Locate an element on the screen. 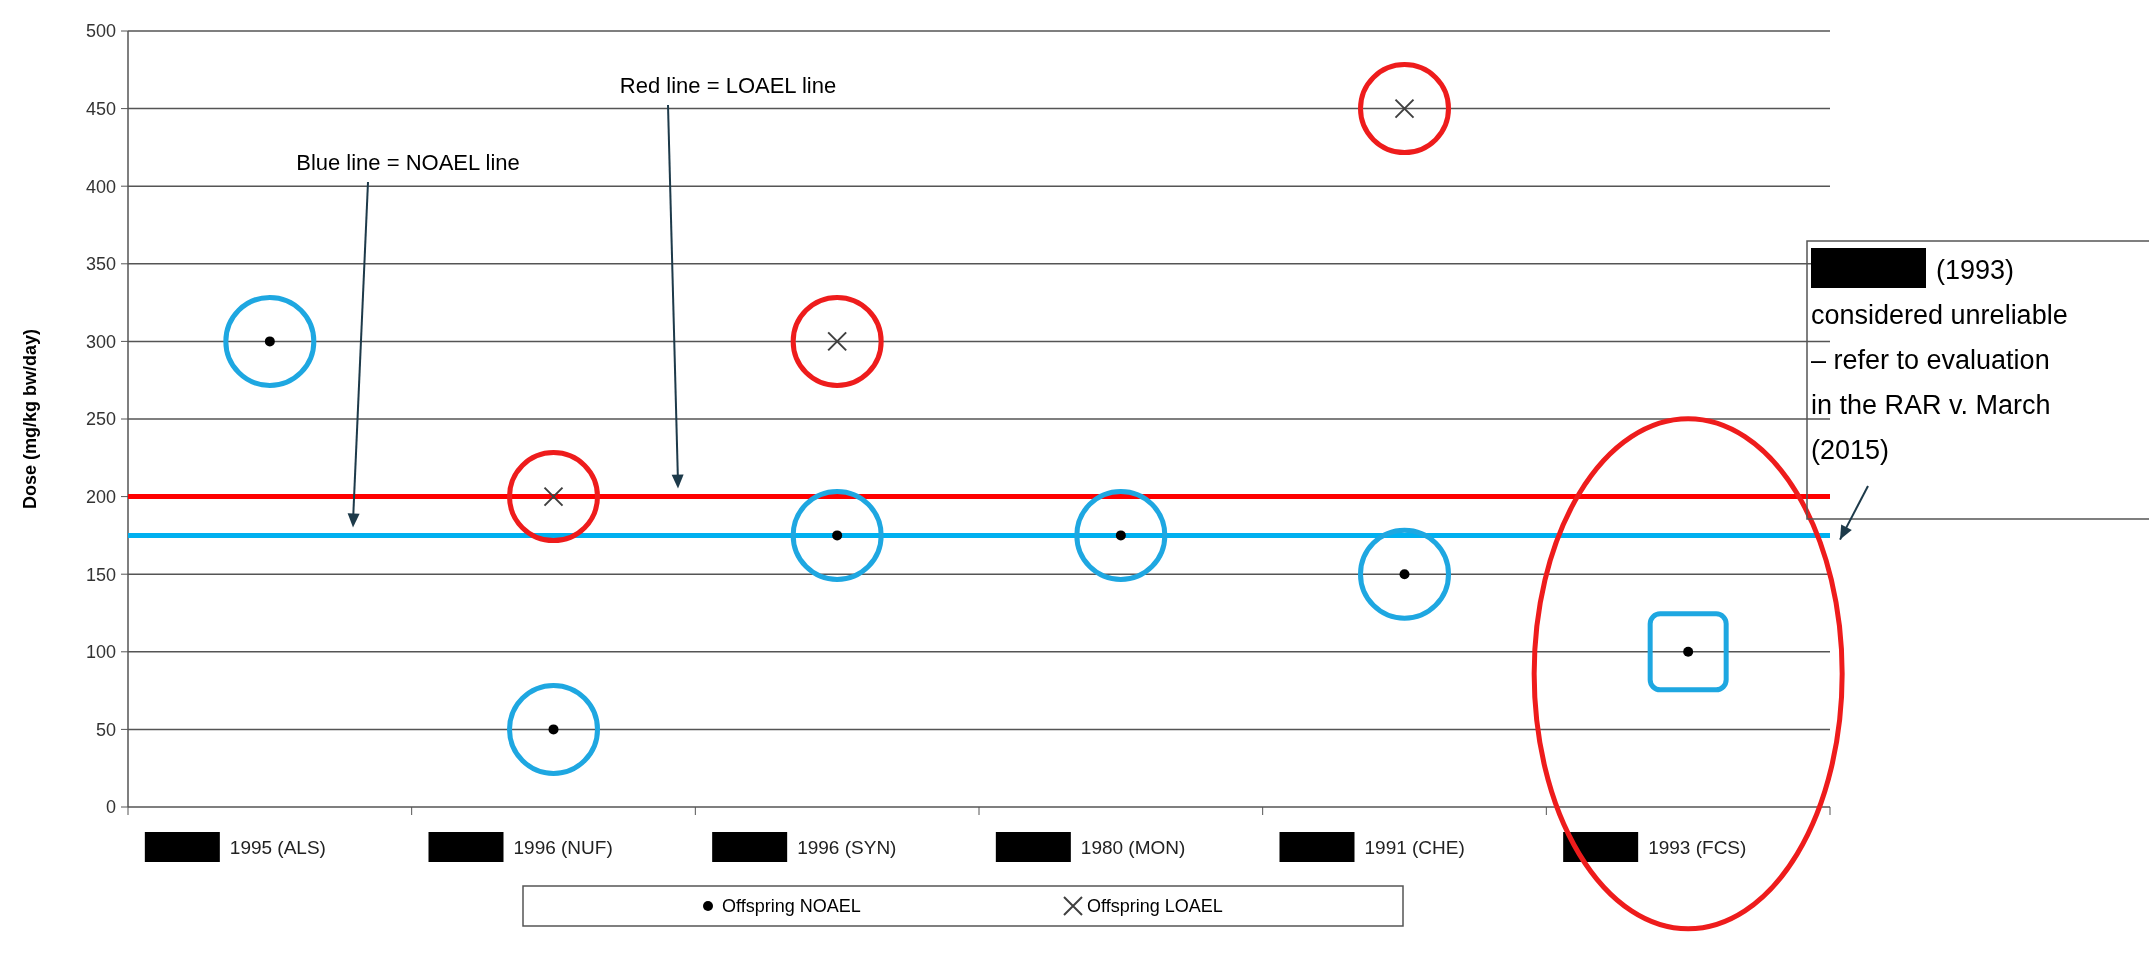  annotation: (1993) considered unreliable – refer to evaluation in the RAR v. March (2015) is located at coordinates (1939, 360).